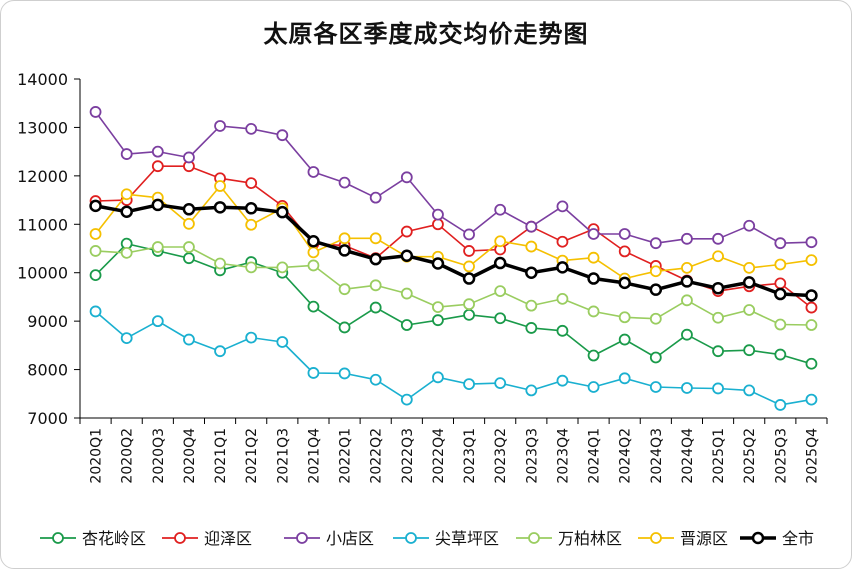  I want to click on x-tick-label: 2020Q3, so click(159, 456).